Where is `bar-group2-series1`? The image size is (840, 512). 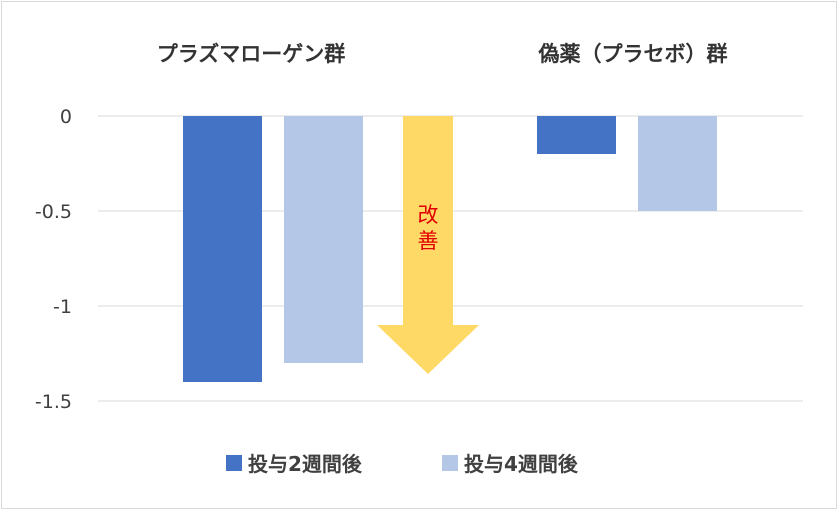
bar-group2-series1 is located at coordinates (576, 135).